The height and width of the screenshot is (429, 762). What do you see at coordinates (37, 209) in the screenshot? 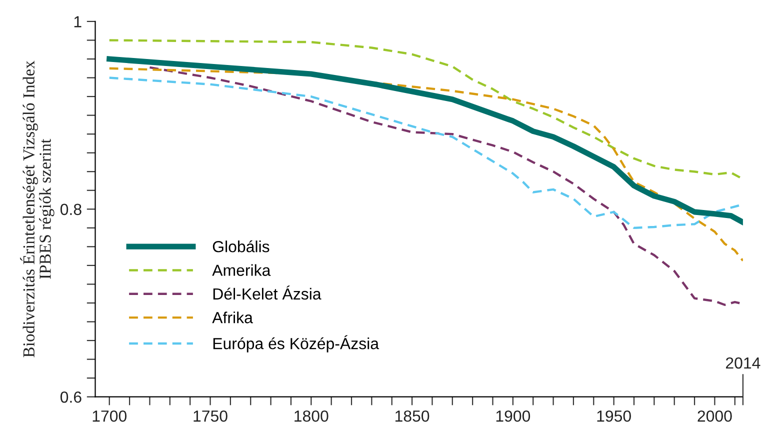
I see `y-axis-title: Biodiverzitás Érintetlenségét Vizsgáló Index IPBES régiók szerint` at bounding box center [37, 209].